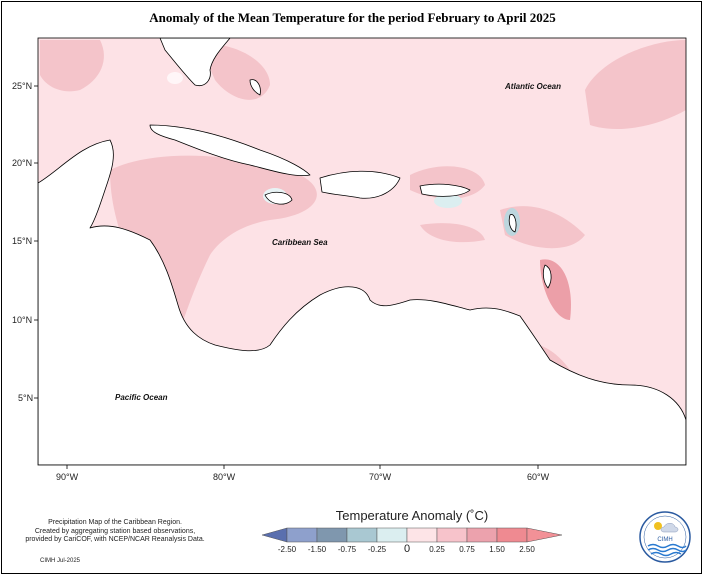 Image resolution: width=705 pixels, height=577 pixels. What do you see at coordinates (195, 62) in the screenshot?
I see `florida-land` at bounding box center [195, 62].